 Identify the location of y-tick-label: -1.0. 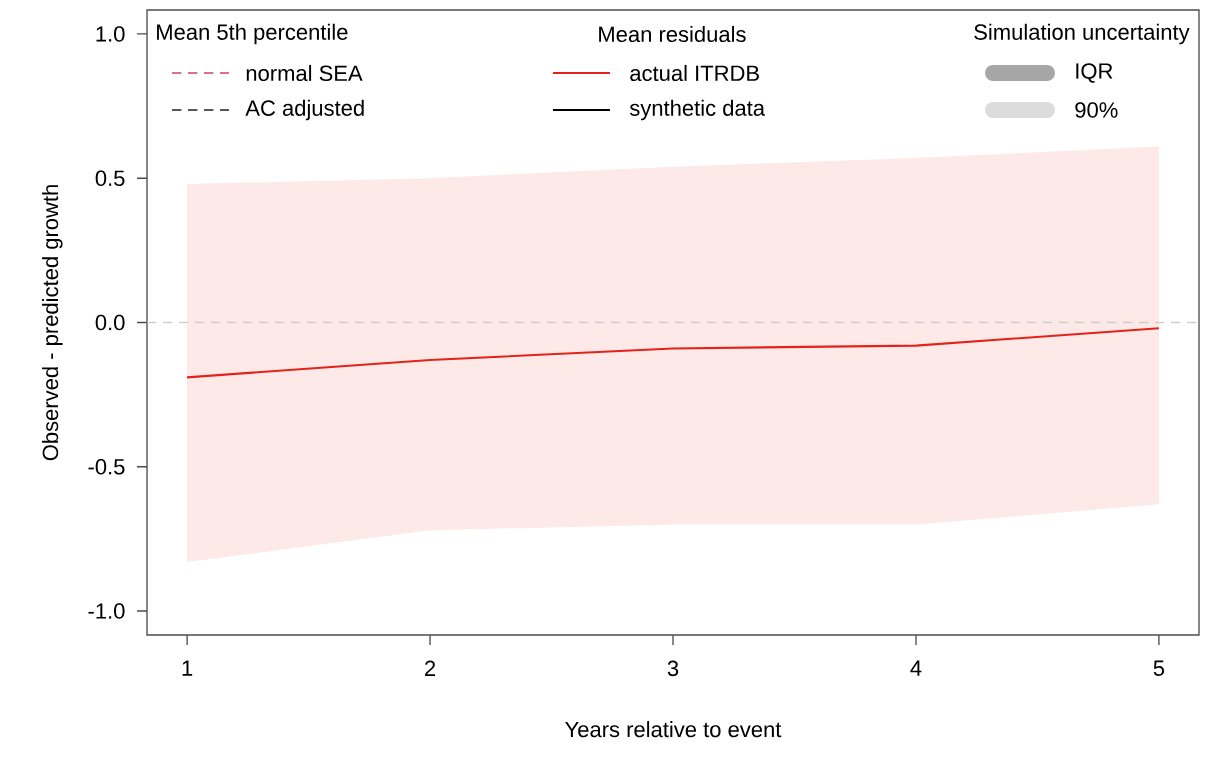
(106, 611).